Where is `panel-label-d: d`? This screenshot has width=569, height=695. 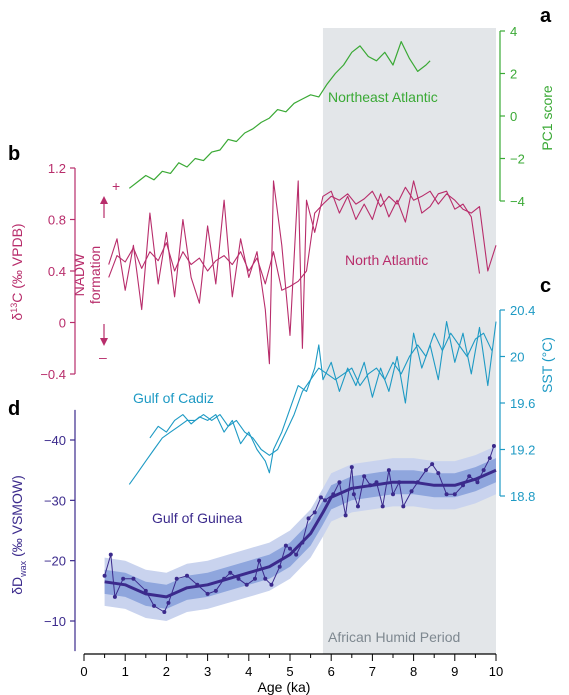 panel-label-d: d is located at coordinates (14, 409).